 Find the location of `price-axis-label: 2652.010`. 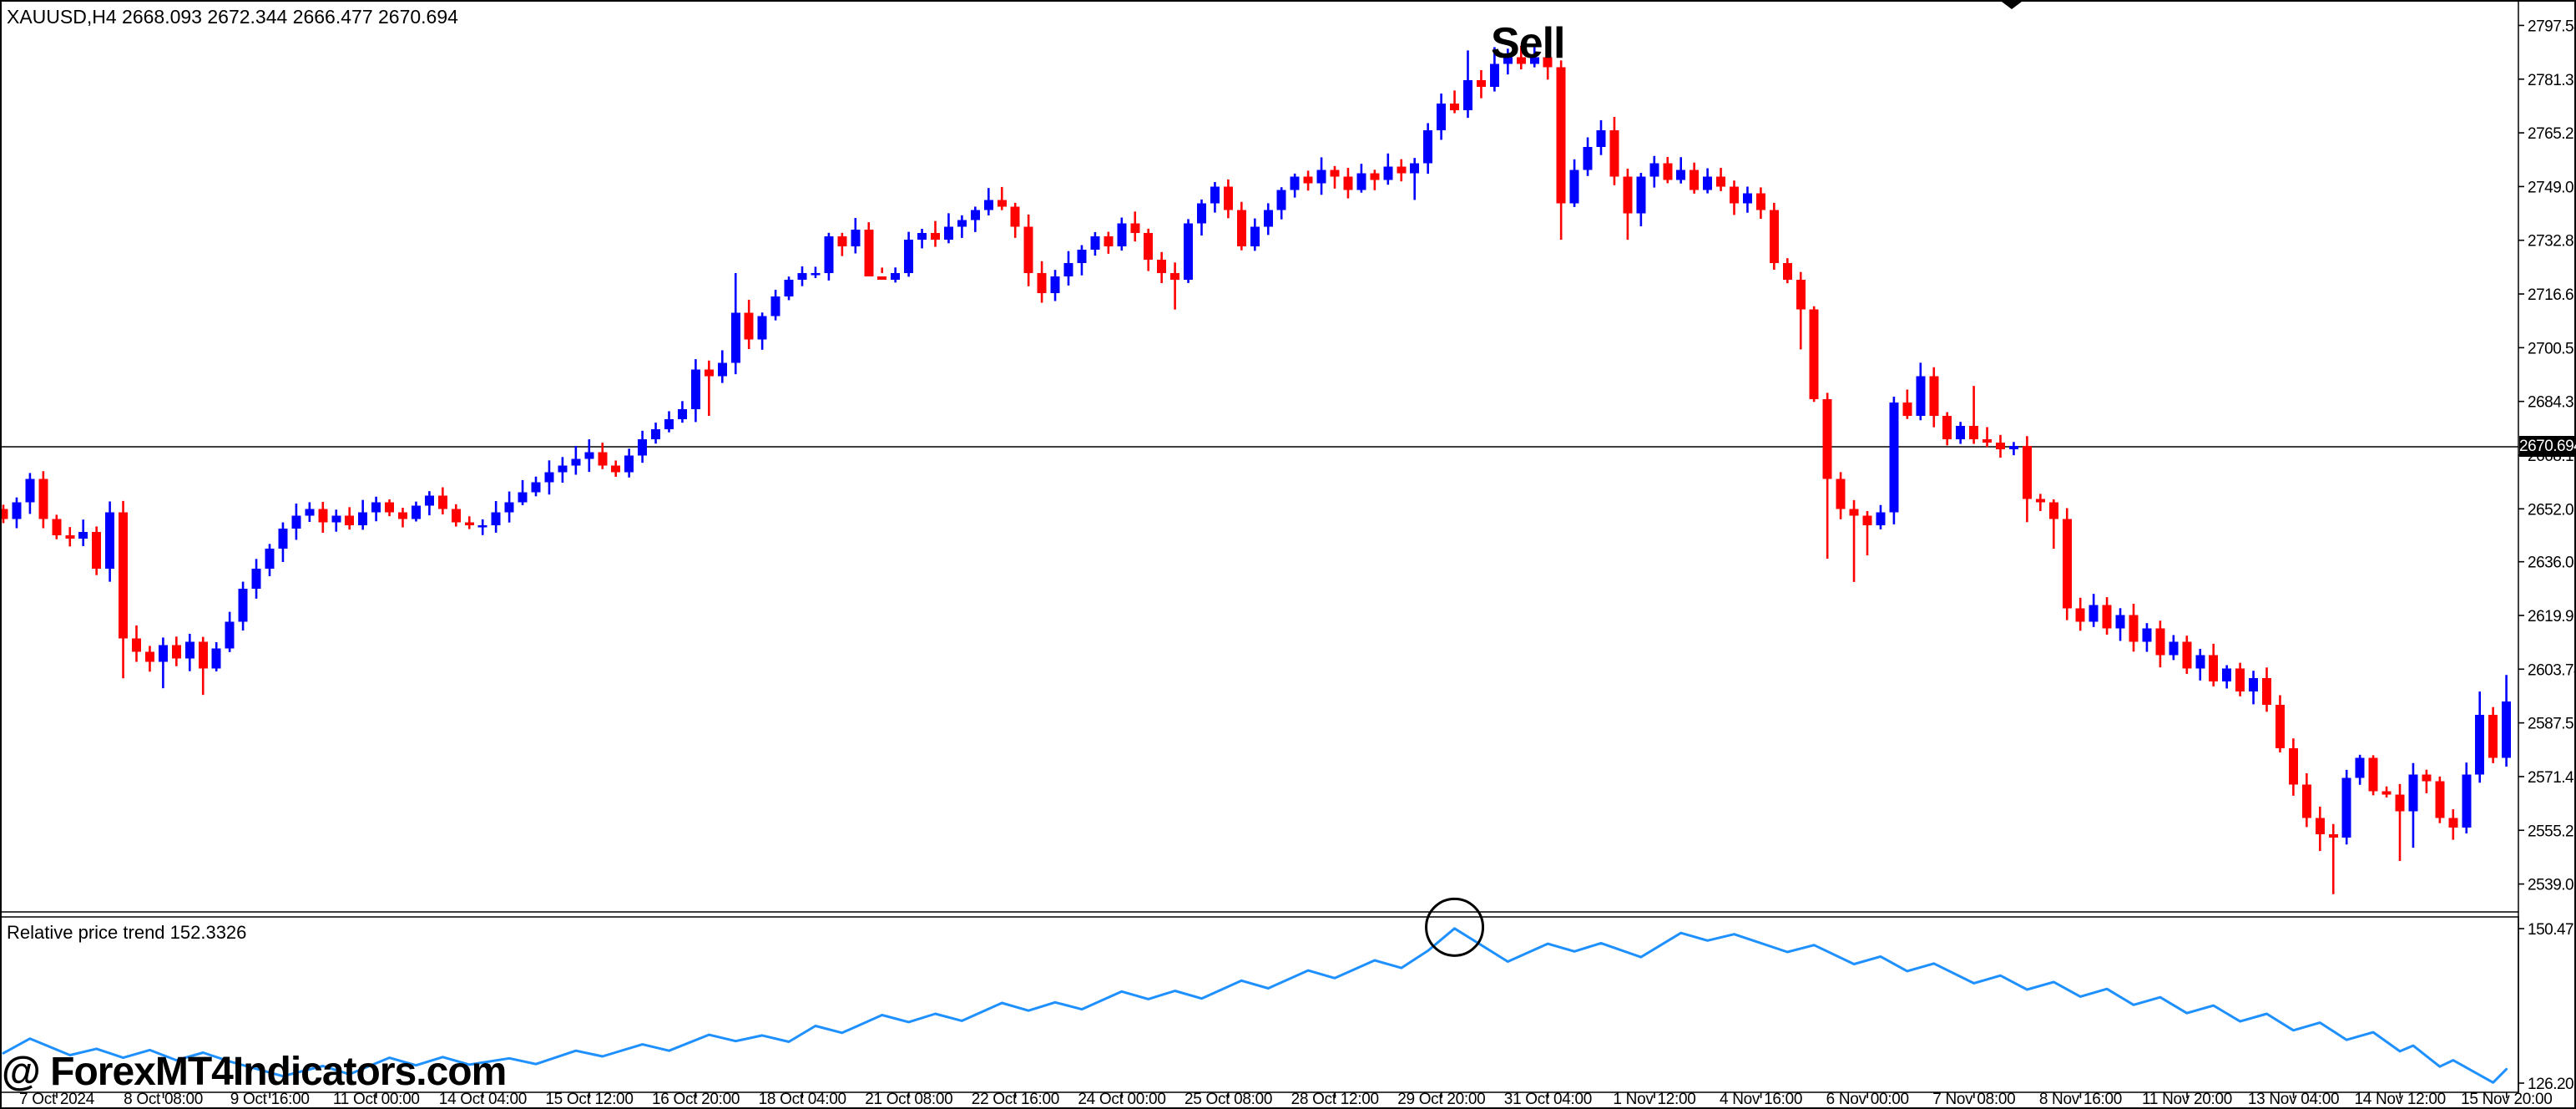

price-axis-label: 2652.010 is located at coordinates (2552, 510).